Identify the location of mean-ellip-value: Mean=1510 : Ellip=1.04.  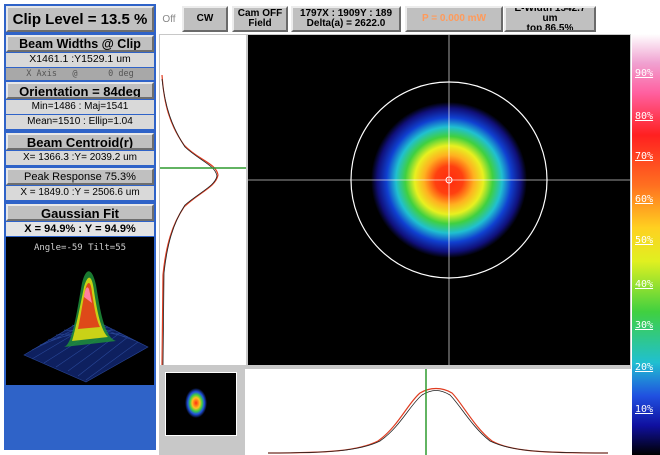
(80, 122).